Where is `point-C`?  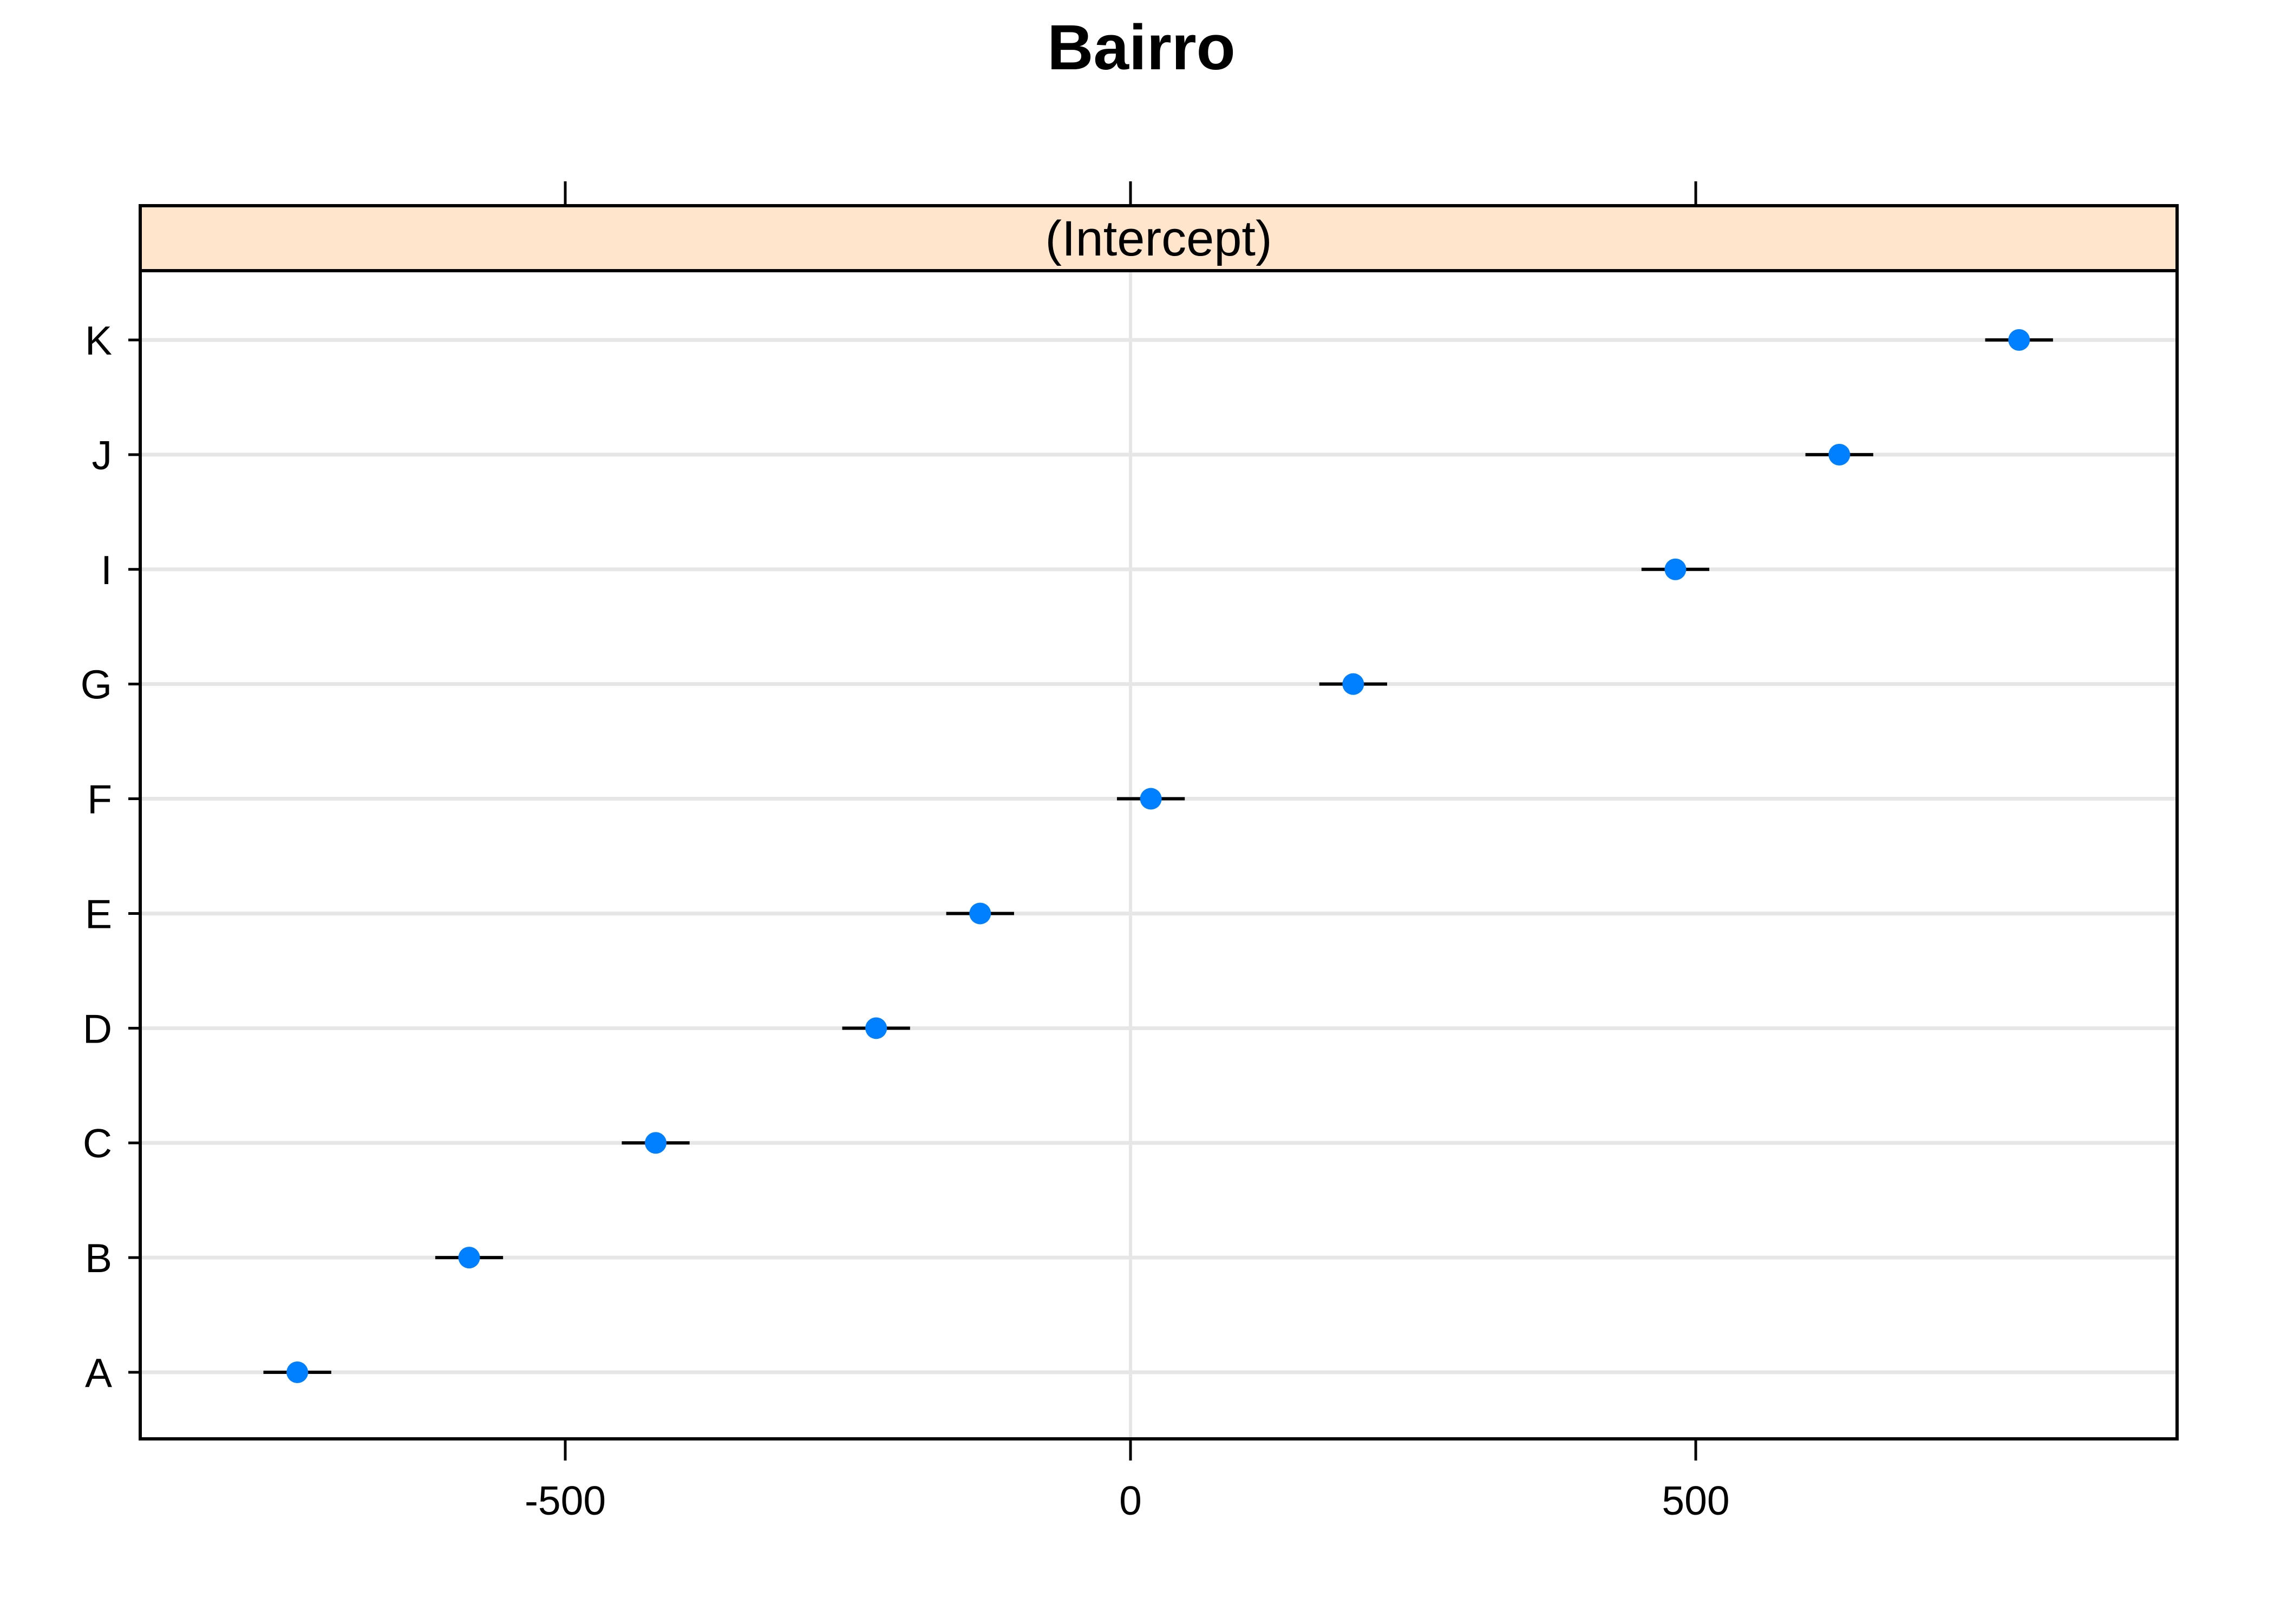 point-C is located at coordinates (656, 1143).